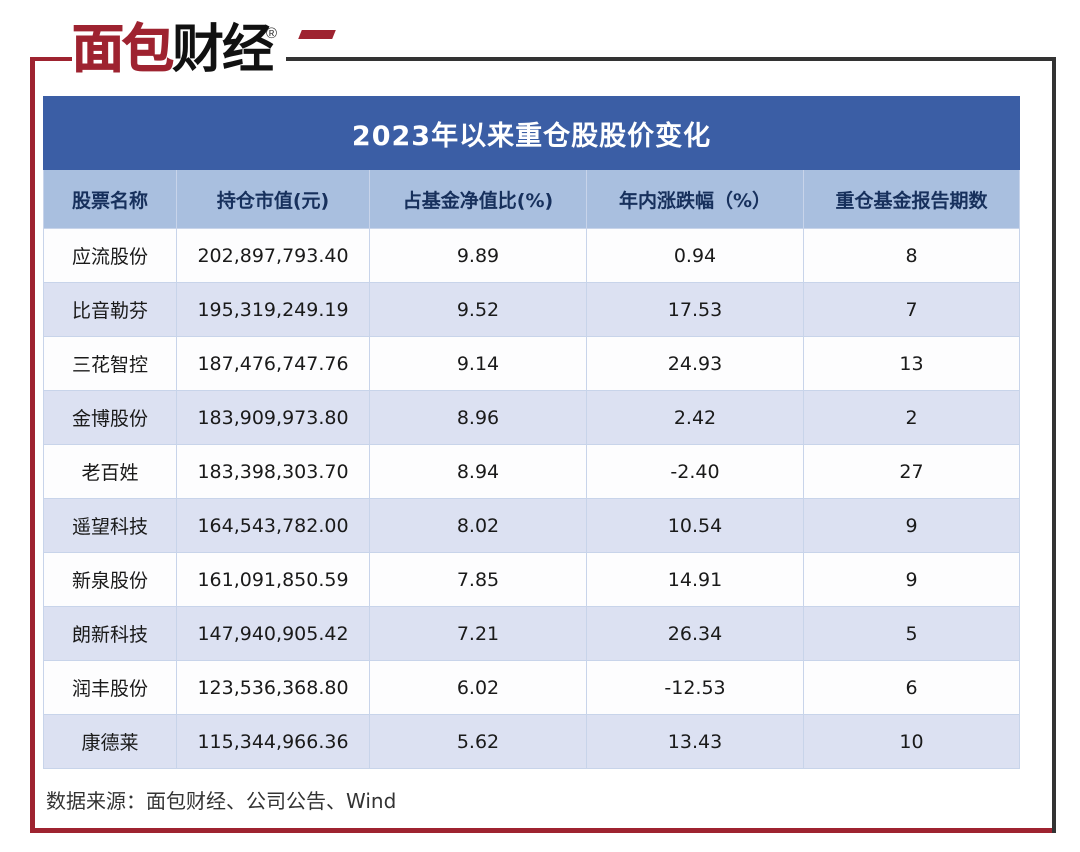 Image resolution: width=1080 pixels, height=852 pixels. What do you see at coordinates (110, 309) in the screenshot?
I see `cell-stock-name: 比音勒芬` at bounding box center [110, 309].